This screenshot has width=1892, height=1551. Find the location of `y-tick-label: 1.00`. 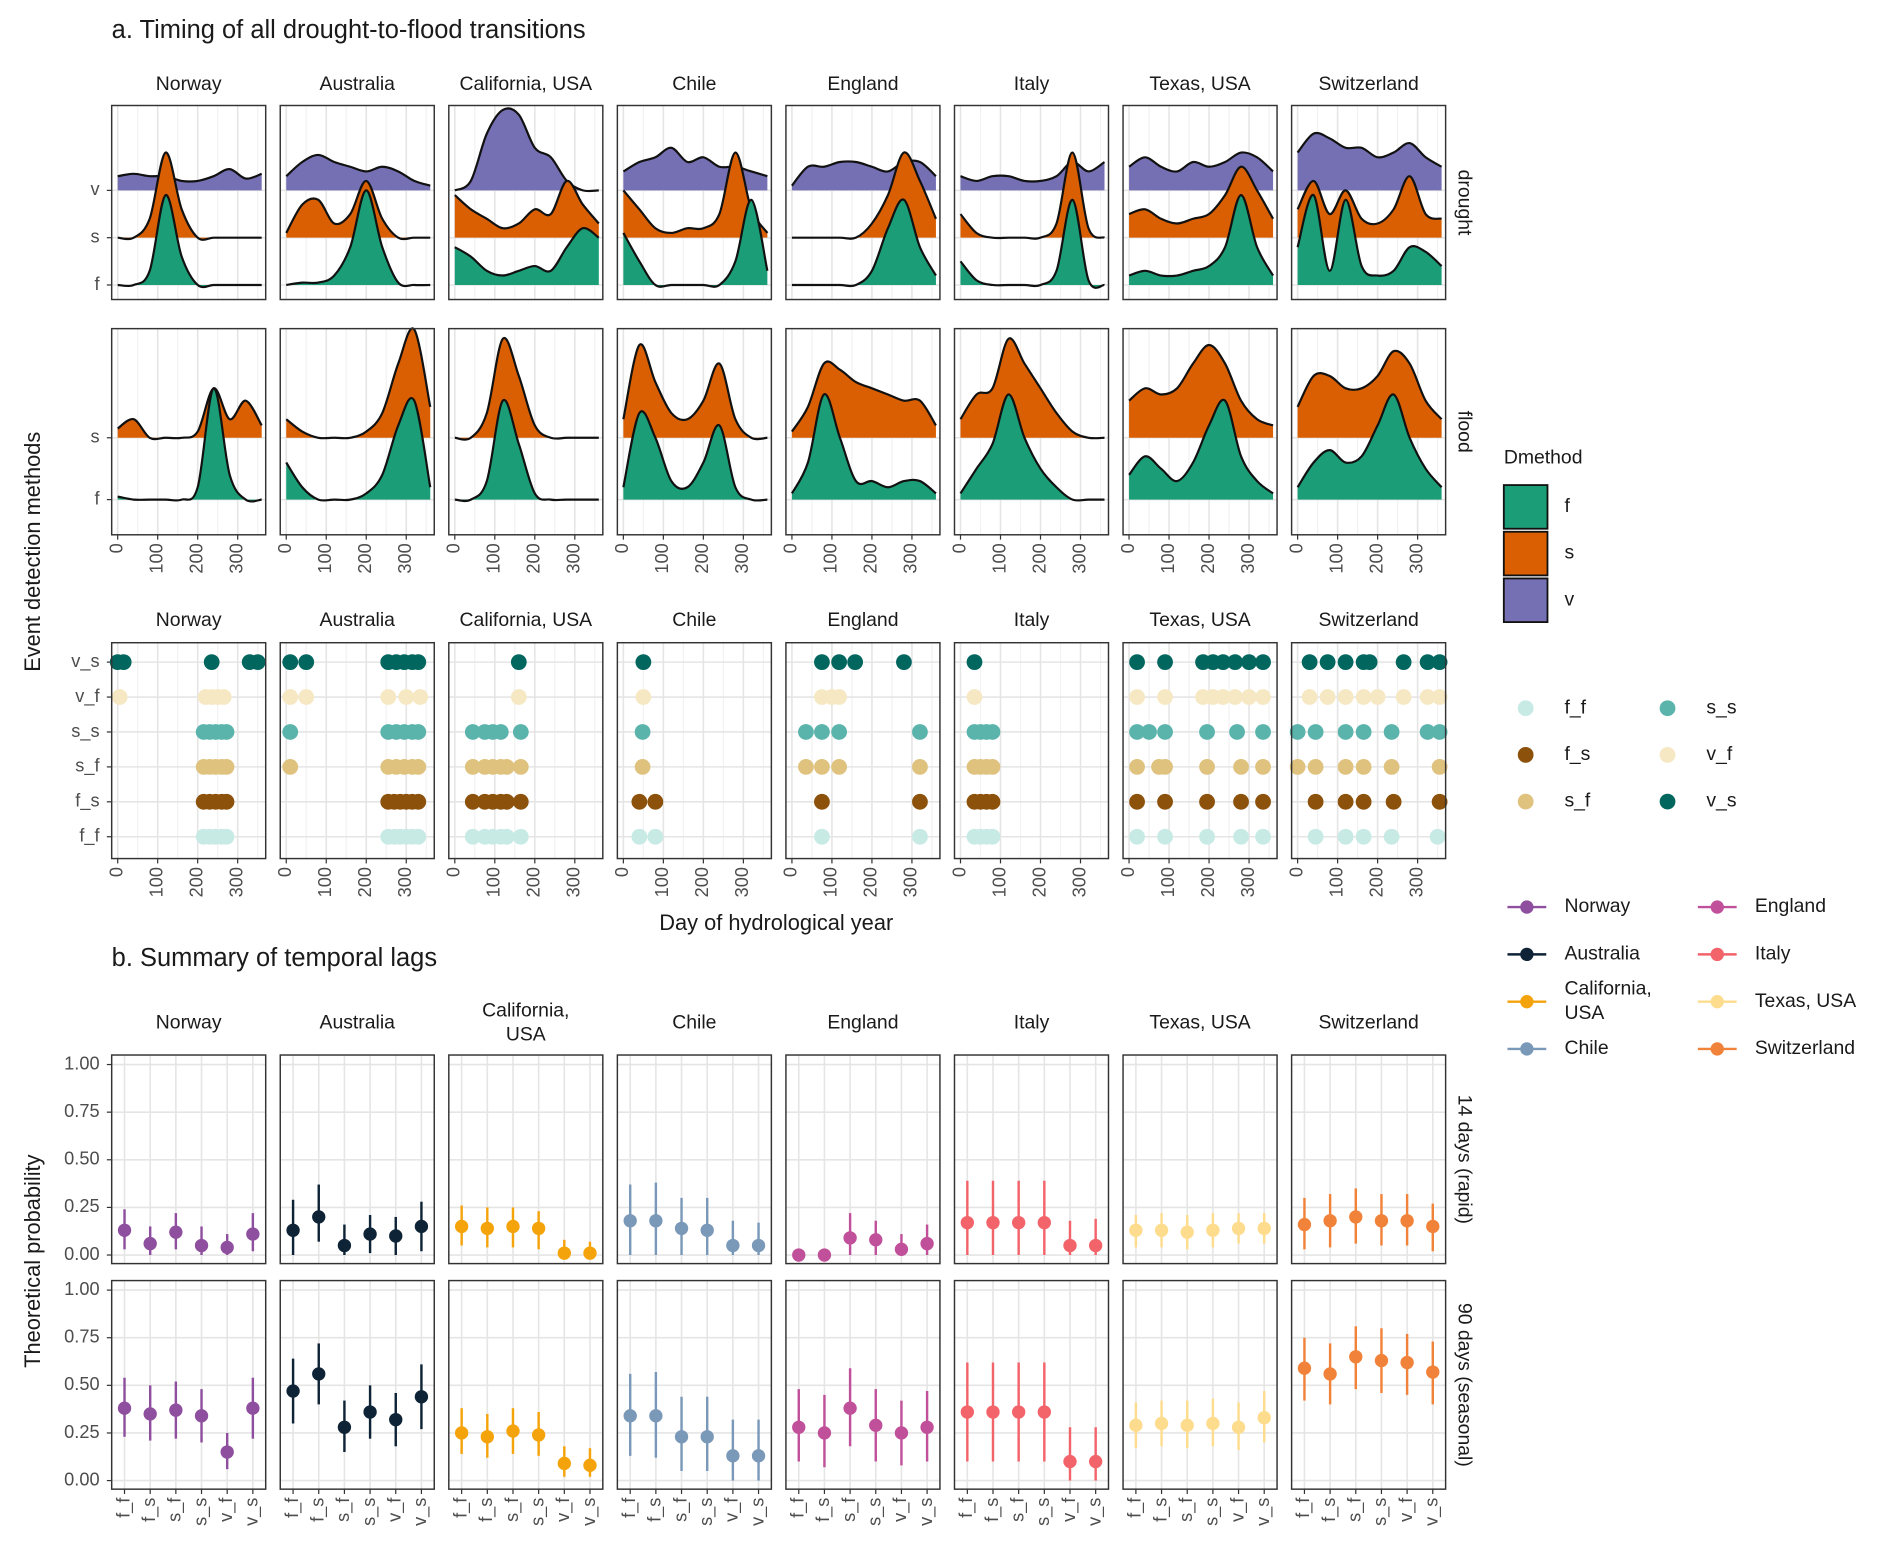

y-tick-label: 1.00 is located at coordinates (81, 1289).